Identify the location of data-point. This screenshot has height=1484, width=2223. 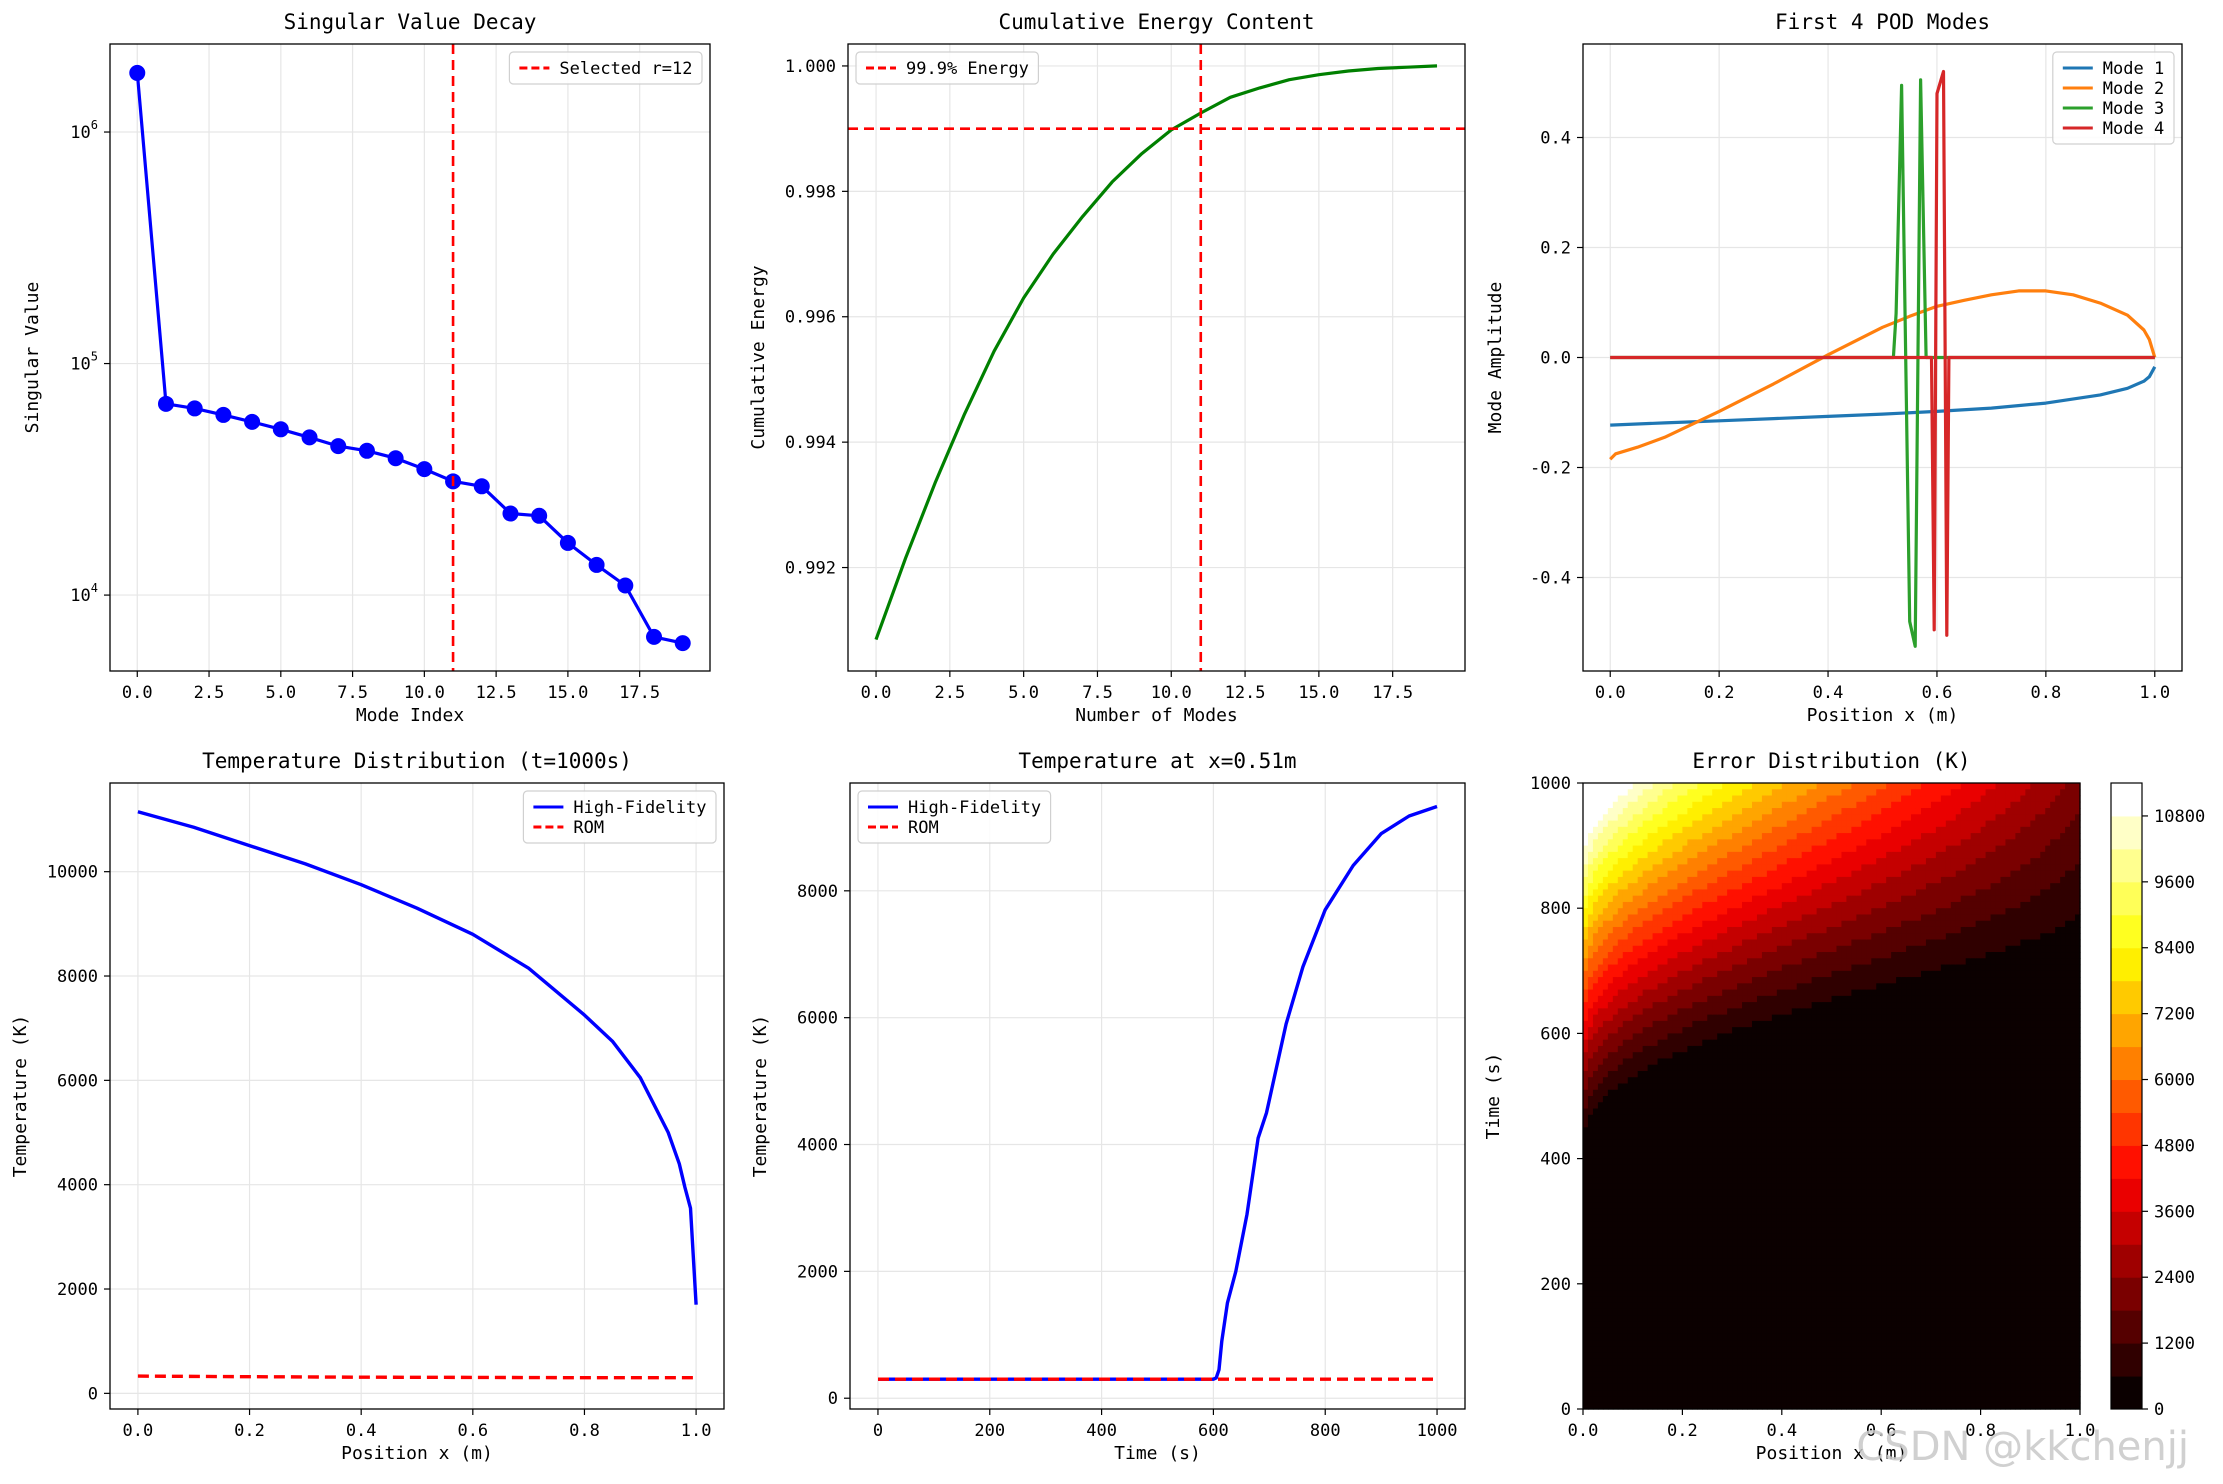
(481, 486).